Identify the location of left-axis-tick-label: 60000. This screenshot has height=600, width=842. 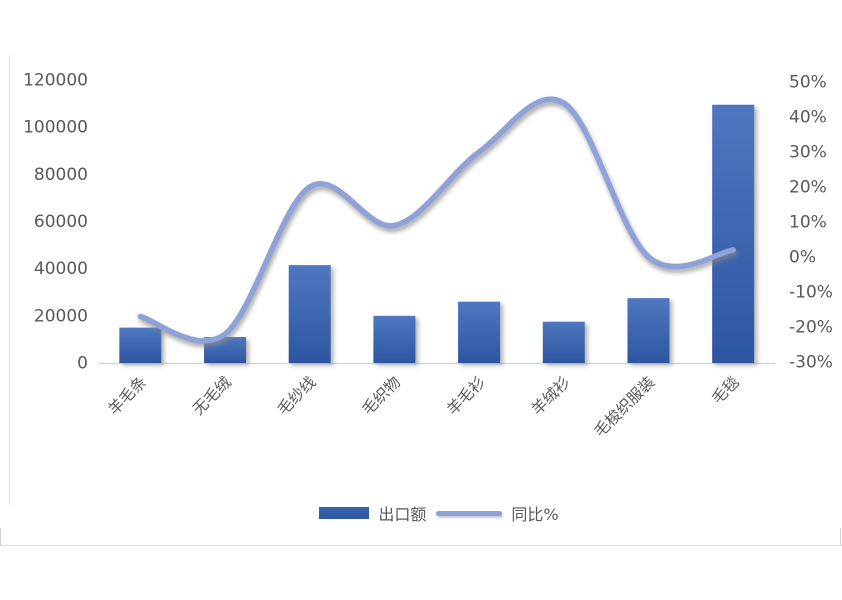
(61, 222).